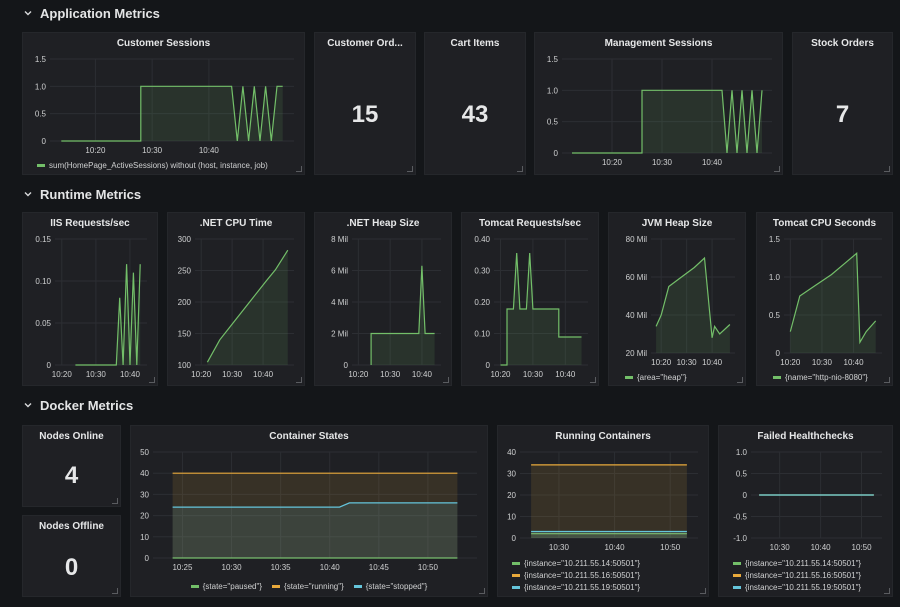 The height and width of the screenshot is (607, 900). Describe the element at coordinates (658, 43) in the screenshot. I see `panel-title: Management Sessions` at that location.